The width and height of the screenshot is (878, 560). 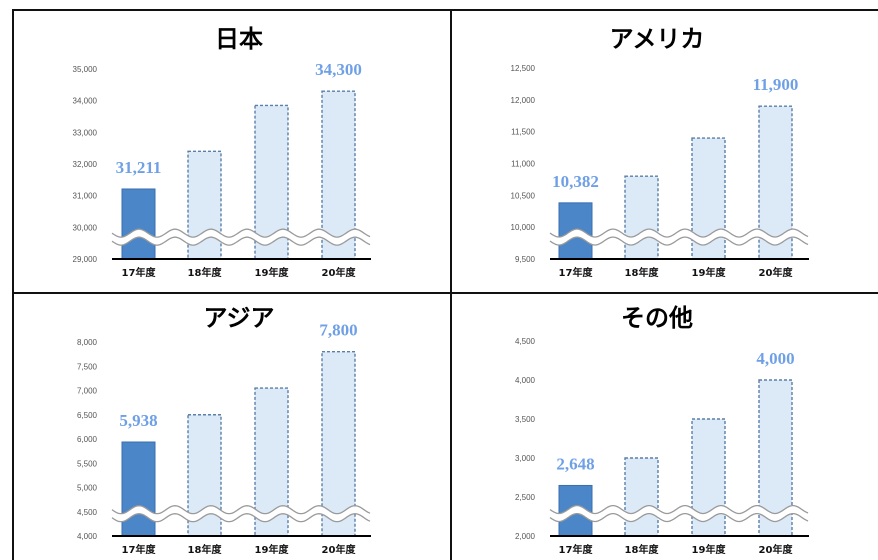 I want to click on data-label: 31,211, so click(x=139, y=167).